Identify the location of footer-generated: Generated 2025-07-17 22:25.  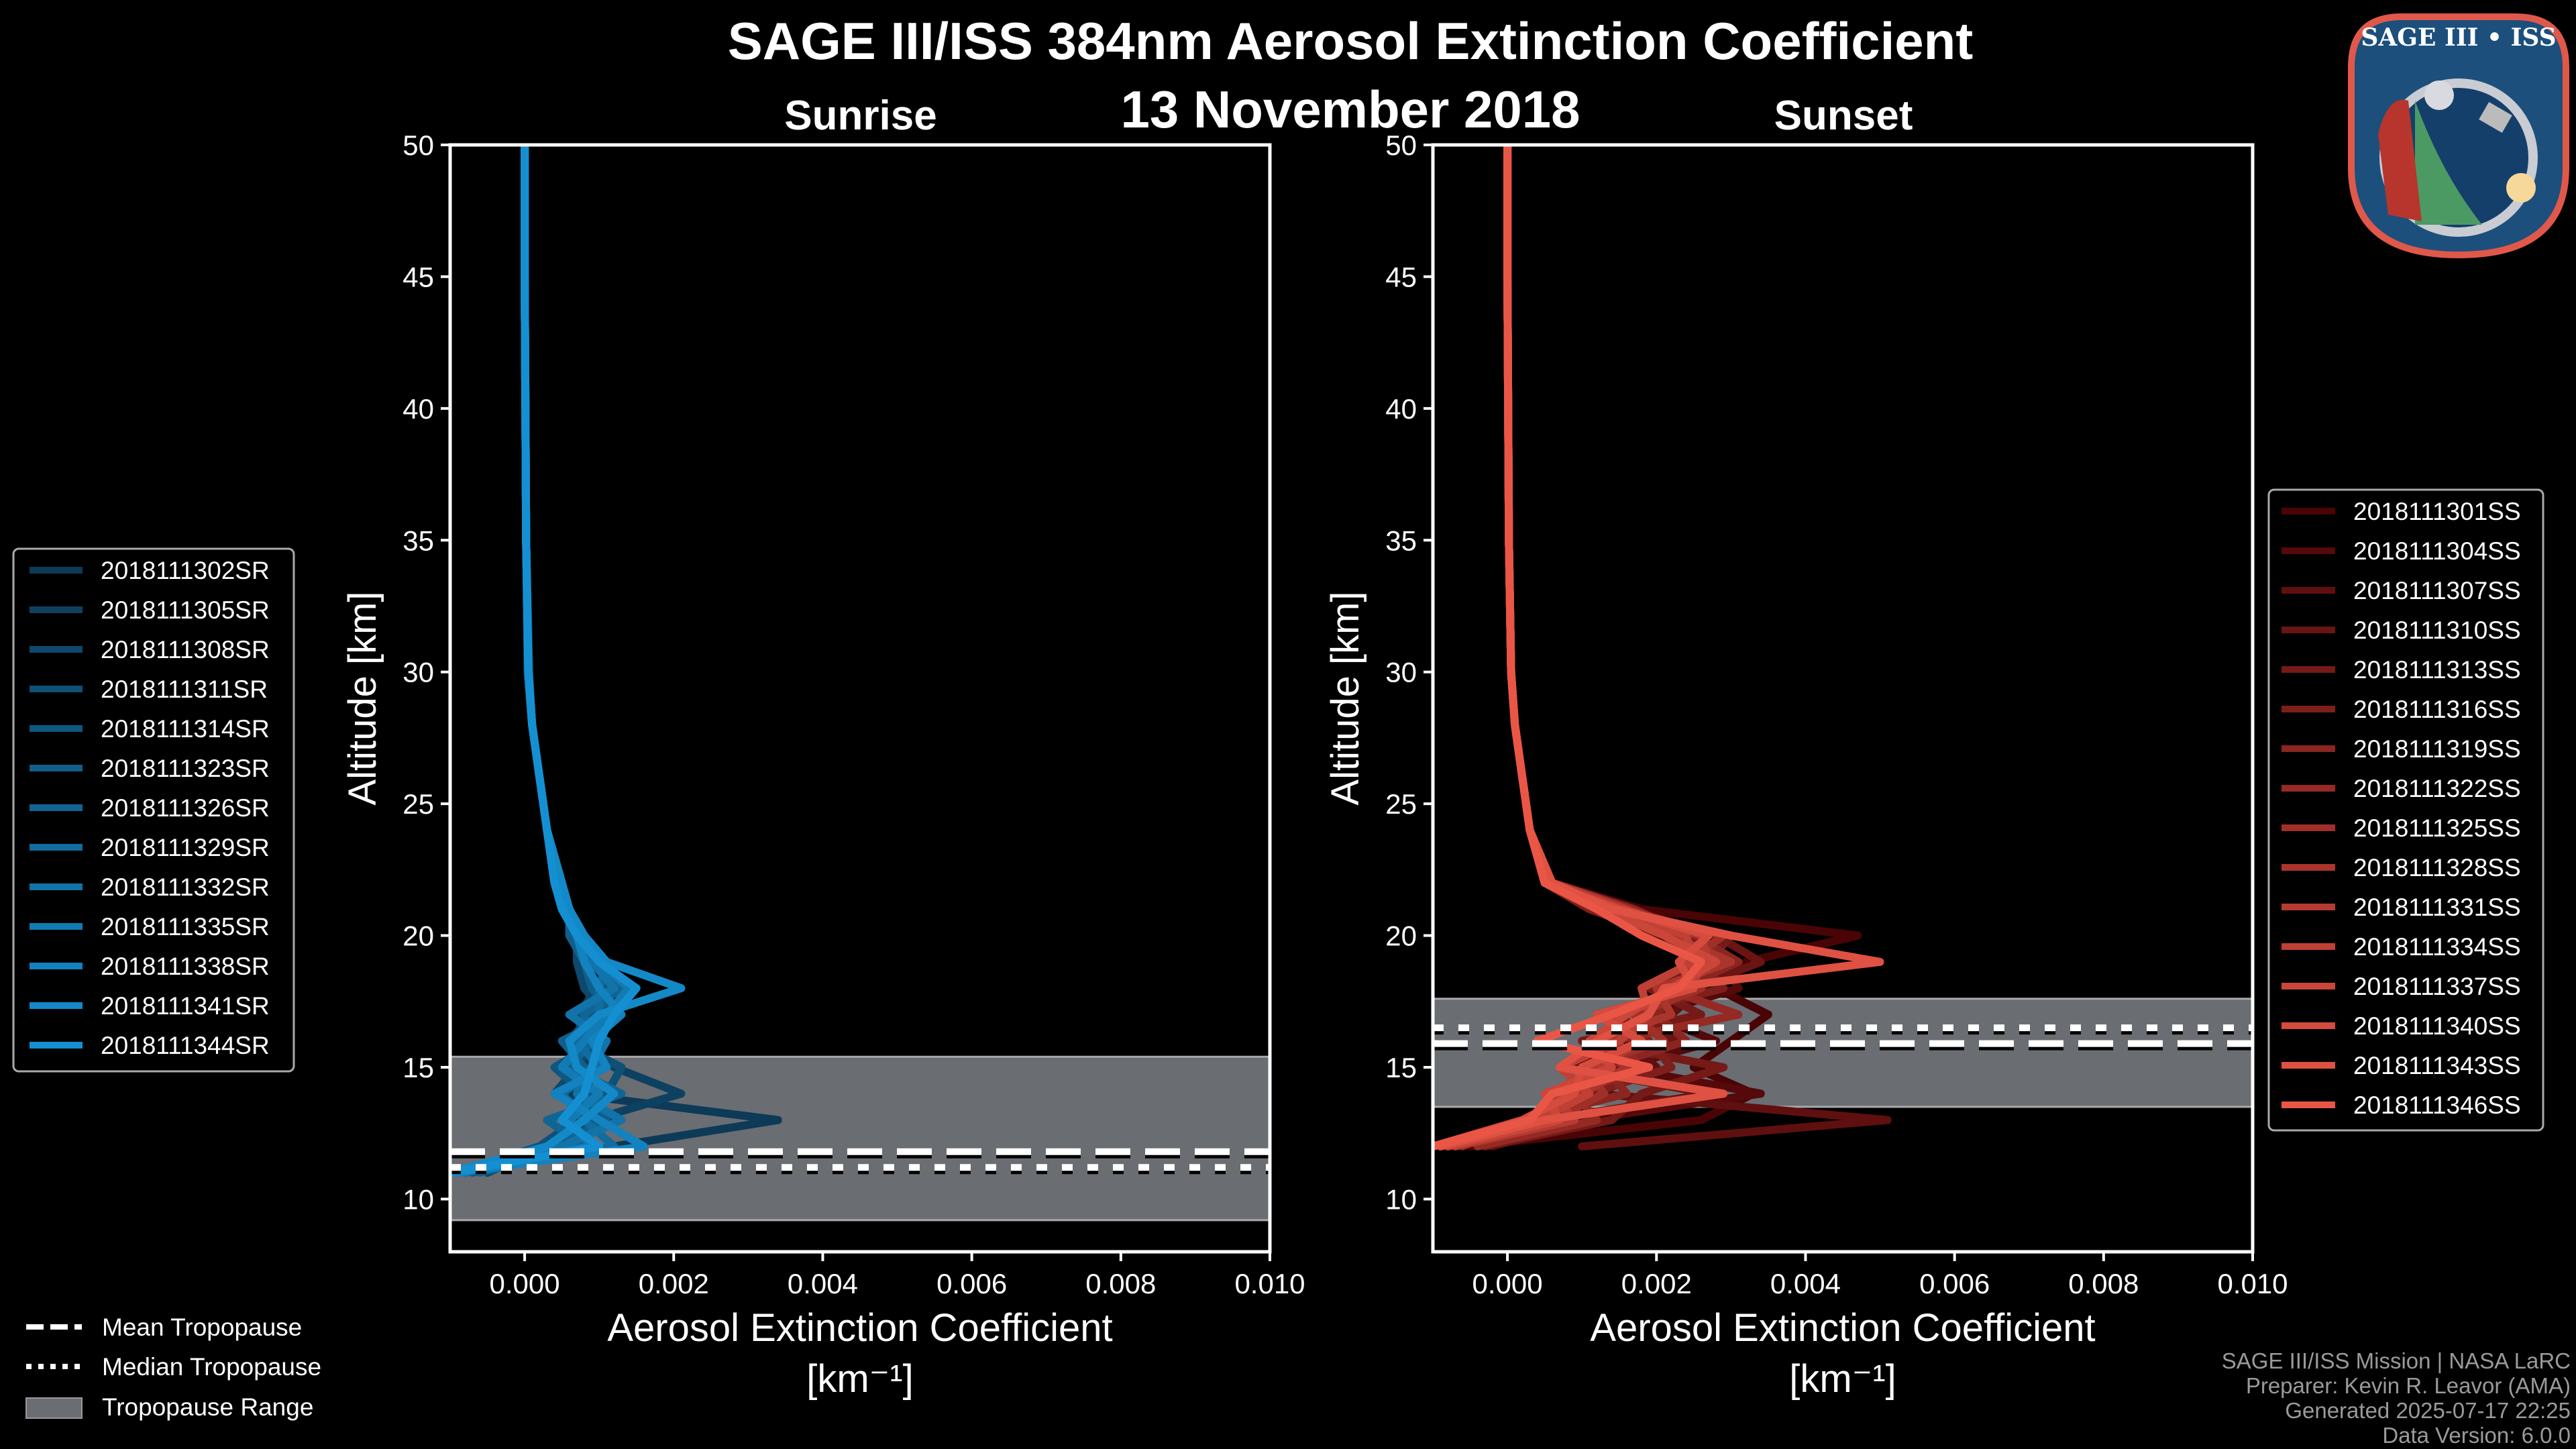
(2428, 1410).